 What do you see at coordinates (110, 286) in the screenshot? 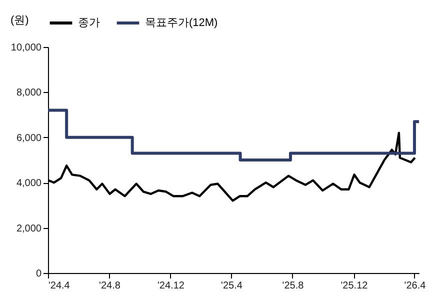
I see `x-tick-label: '24.8` at bounding box center [110, 286].